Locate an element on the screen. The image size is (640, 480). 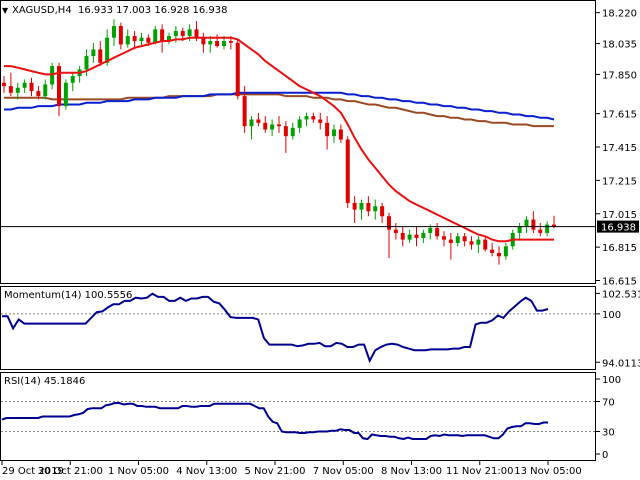
time-tick-label: 7 Nov 05:00 is located at coordinates (343, 471).